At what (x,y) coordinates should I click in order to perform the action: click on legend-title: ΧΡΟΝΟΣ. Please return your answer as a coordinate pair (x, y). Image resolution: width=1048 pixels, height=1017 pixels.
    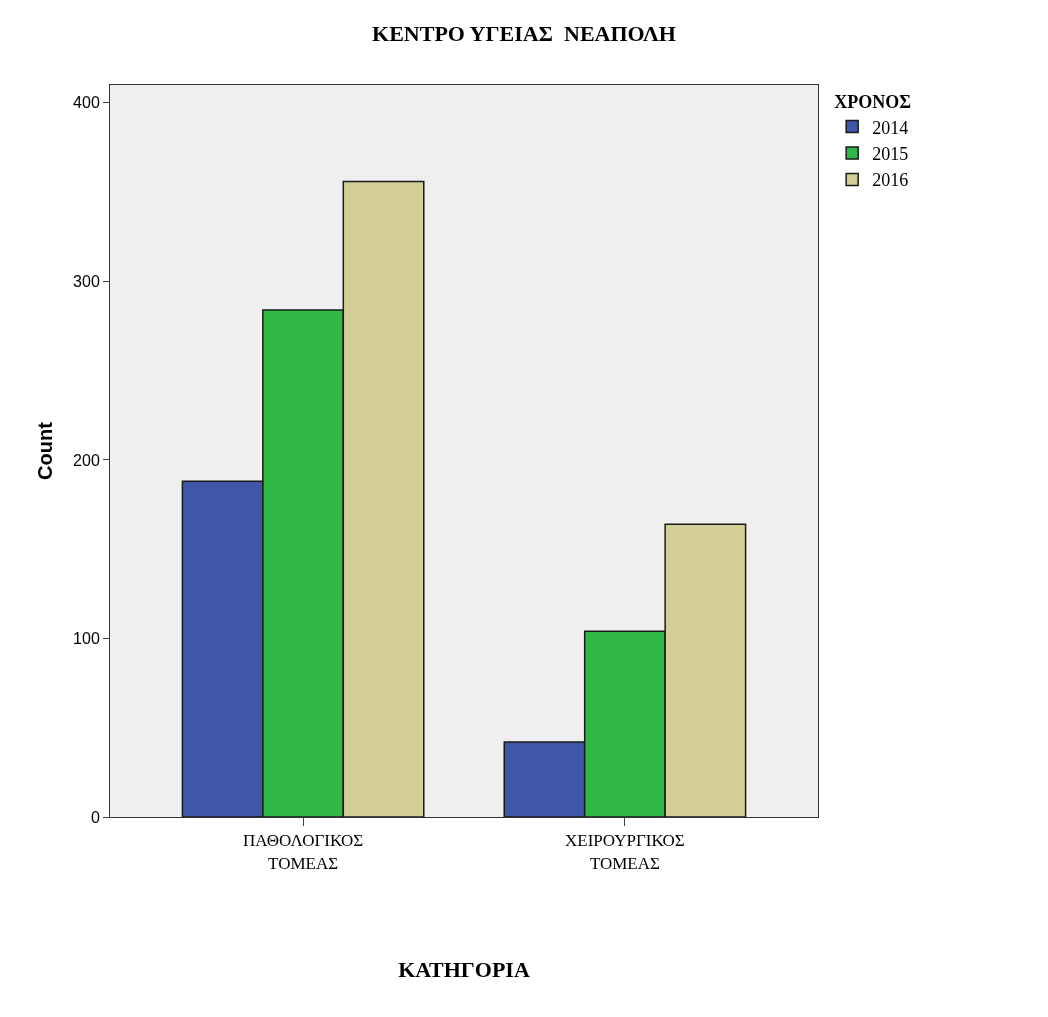
    Looking at the image, I should click on (872, 102).